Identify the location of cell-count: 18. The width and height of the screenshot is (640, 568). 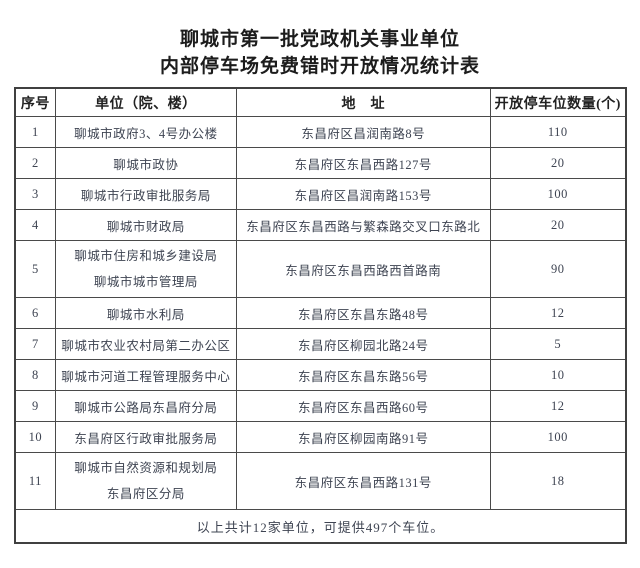
(558, 481).